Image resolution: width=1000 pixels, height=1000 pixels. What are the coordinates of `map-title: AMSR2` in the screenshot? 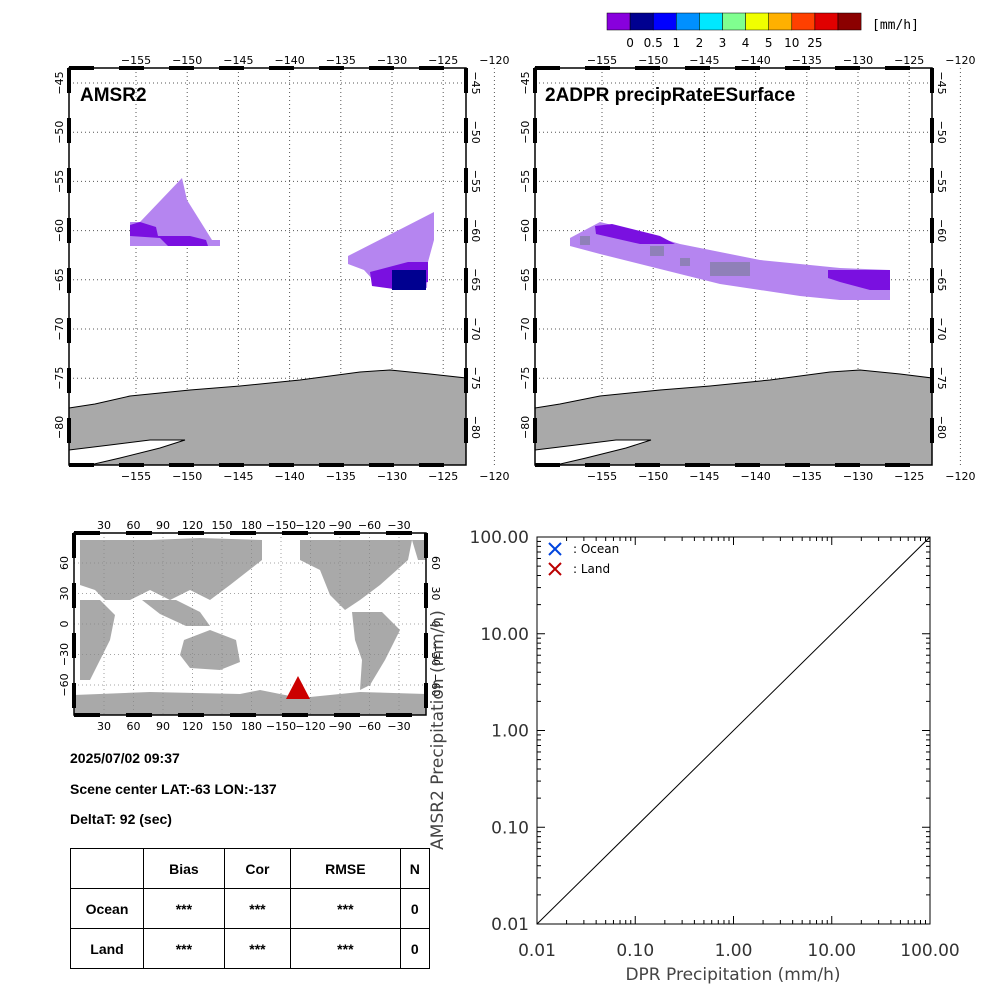 It's located at (113, 95).